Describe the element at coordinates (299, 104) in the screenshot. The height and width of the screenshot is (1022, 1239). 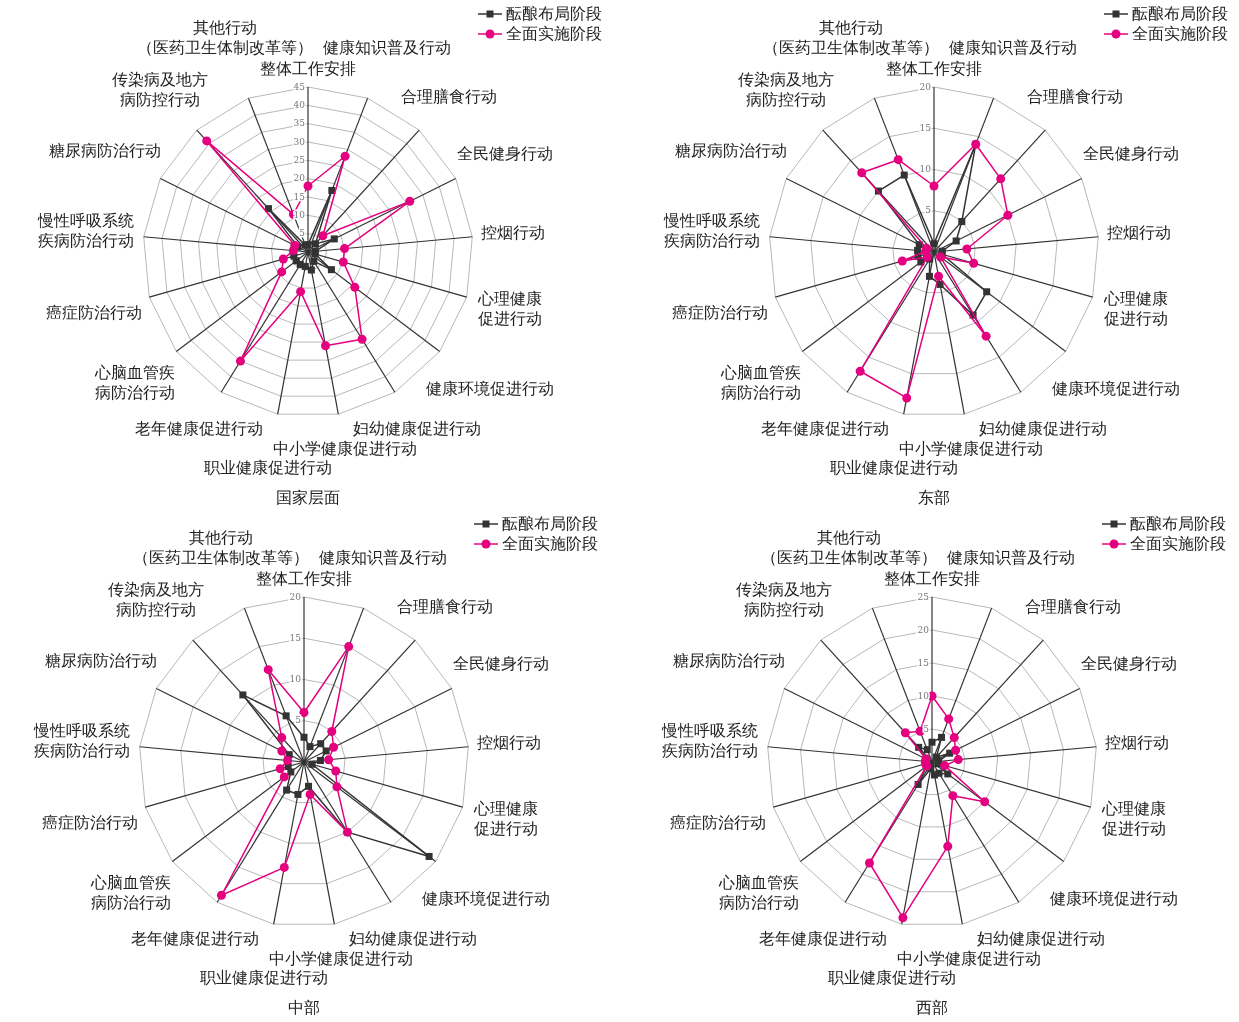
I see `y-tick-label: 40` at that location.